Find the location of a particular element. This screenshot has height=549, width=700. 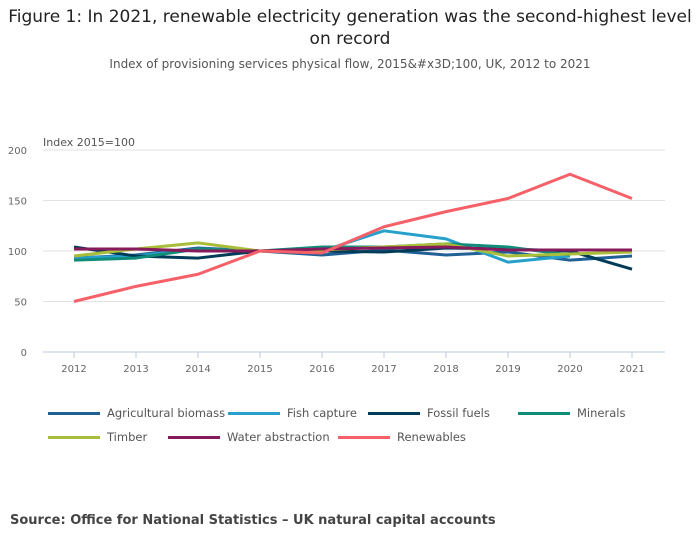

legend-label: Agricultural biomass is located at coordinates (166, 413).